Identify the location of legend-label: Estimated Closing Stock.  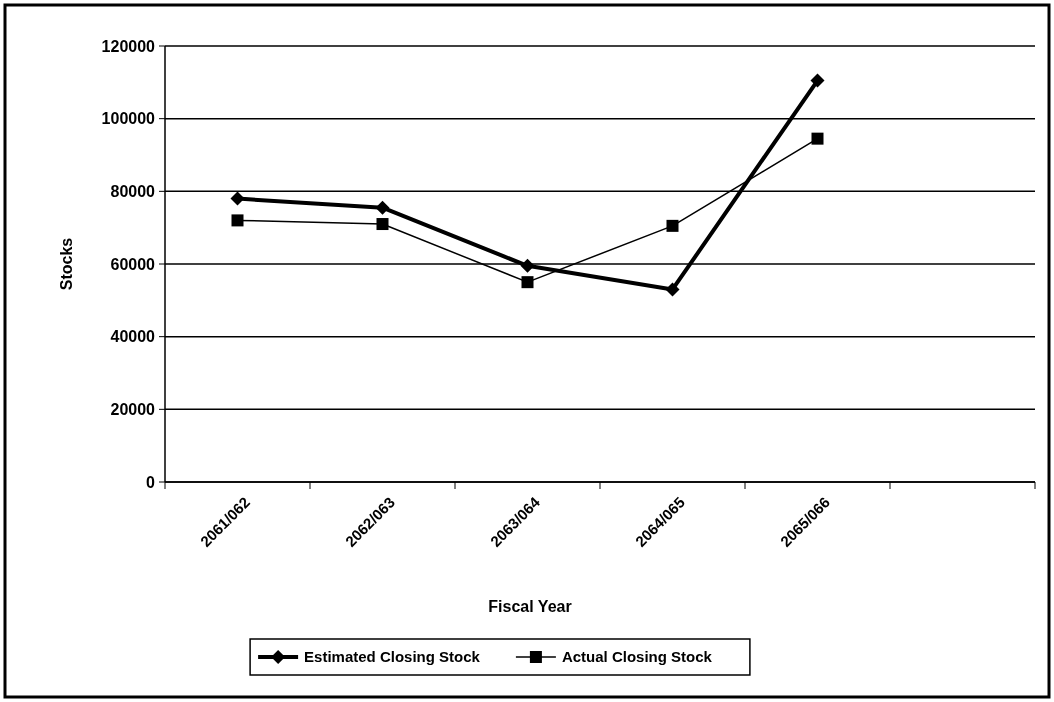
(392, 657).